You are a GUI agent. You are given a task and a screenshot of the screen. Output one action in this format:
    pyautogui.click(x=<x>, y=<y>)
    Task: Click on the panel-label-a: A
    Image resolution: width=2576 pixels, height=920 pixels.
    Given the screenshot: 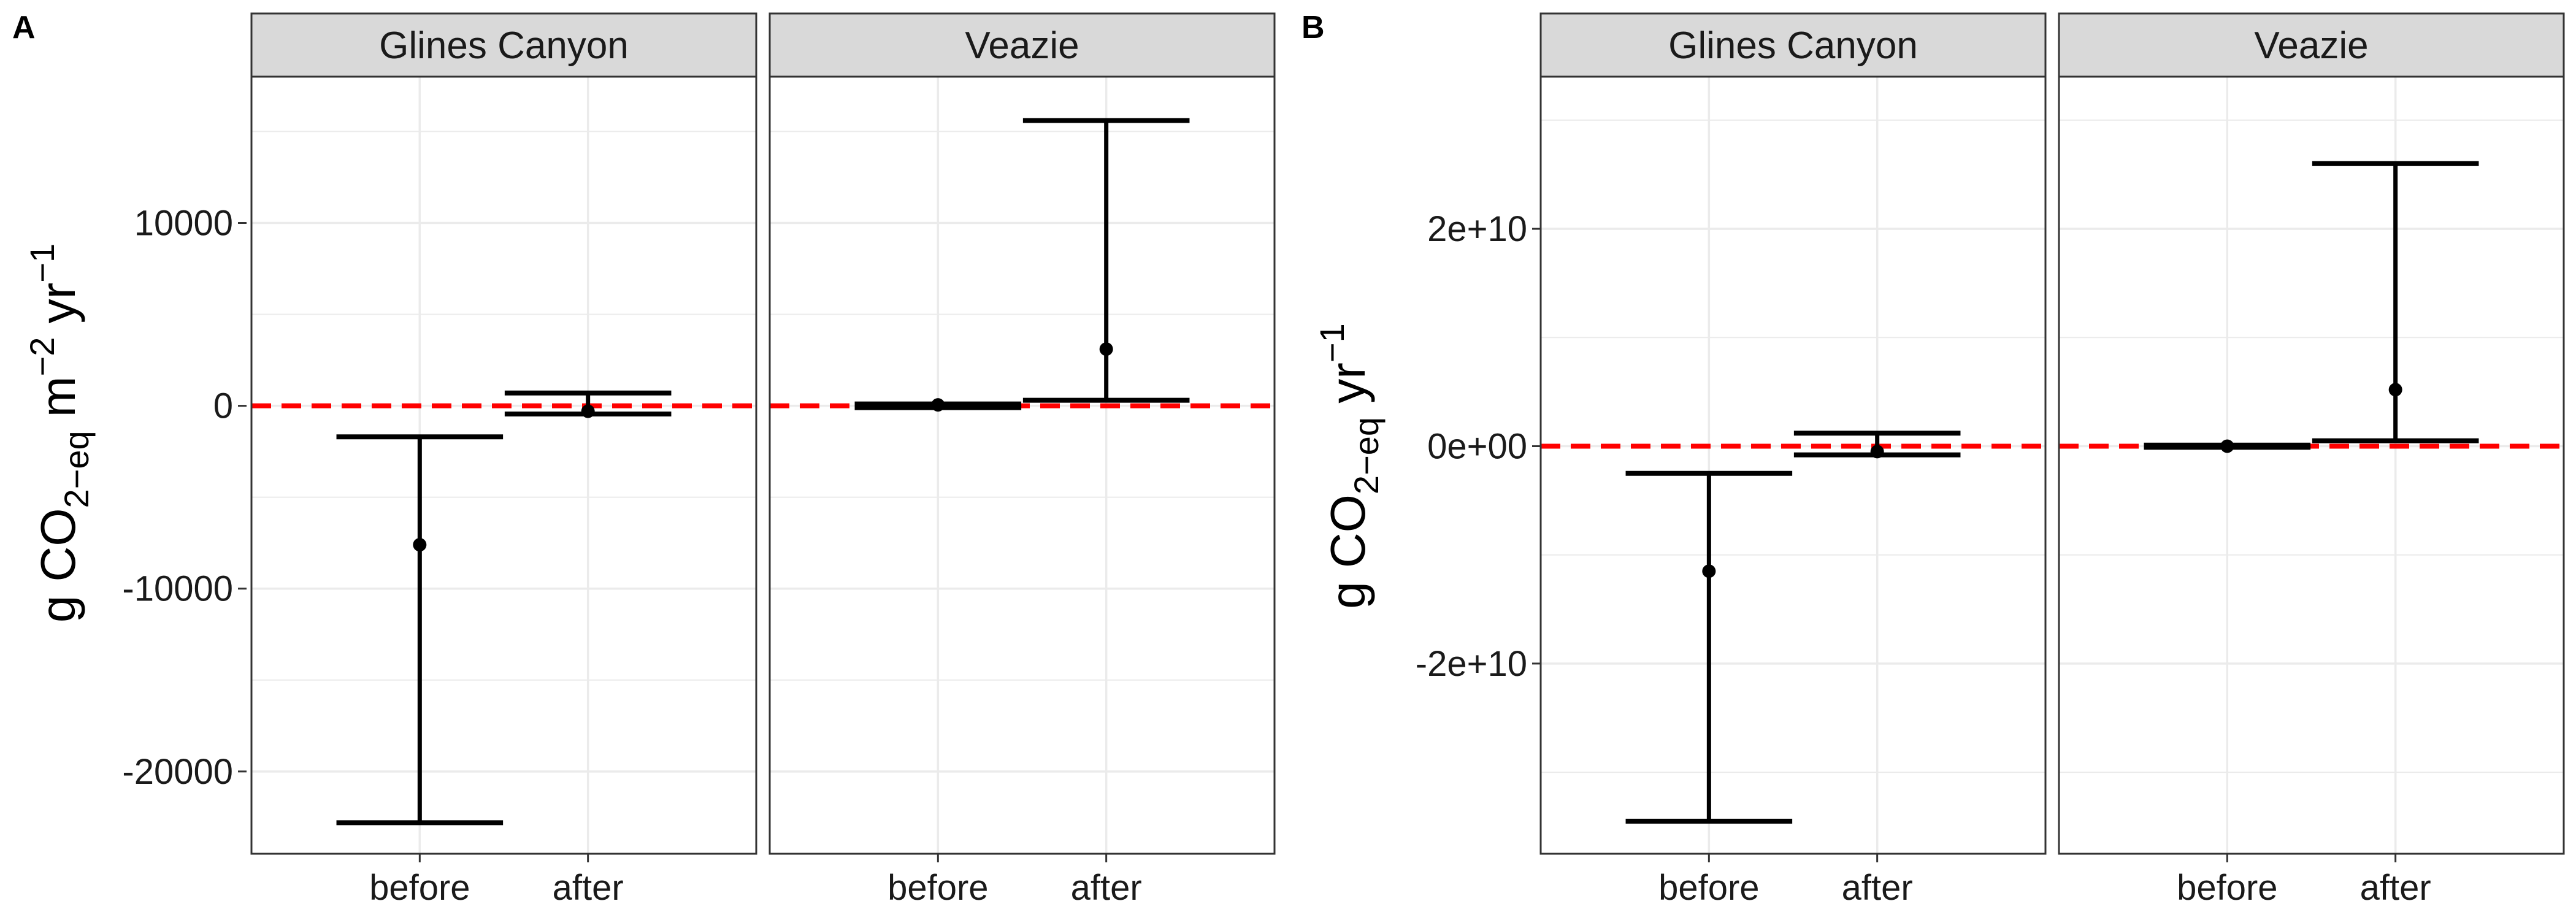 What is the action you would take?
    pyautogui.click(x=24, y=27)
    